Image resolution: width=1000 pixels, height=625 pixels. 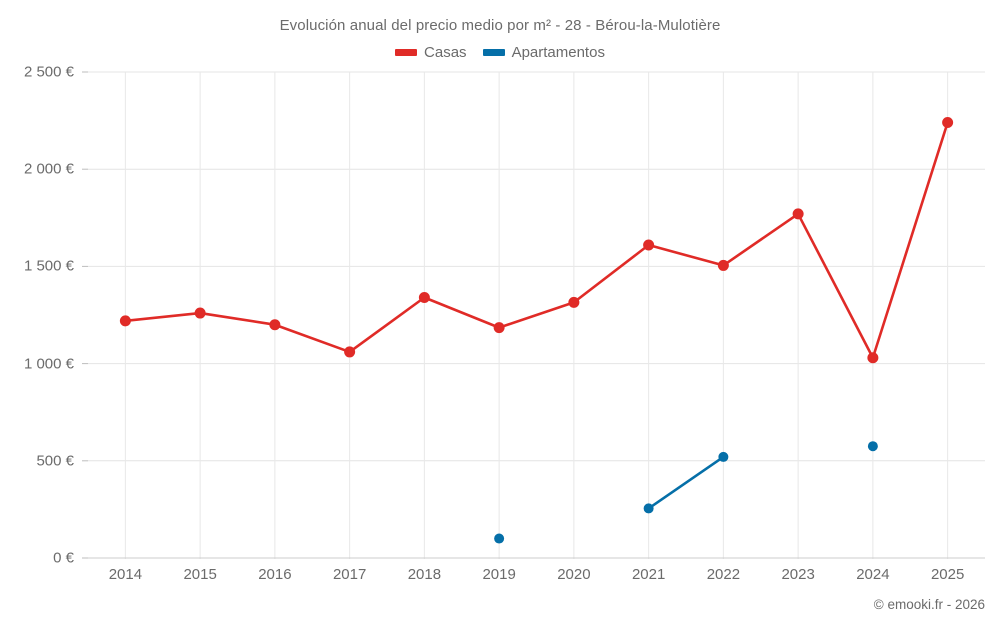 What do you see at coordinates (929, 604) in the screenshot?
I see `footer-credit: © emooki.fr - 2026` at bounding box center [929, 604].